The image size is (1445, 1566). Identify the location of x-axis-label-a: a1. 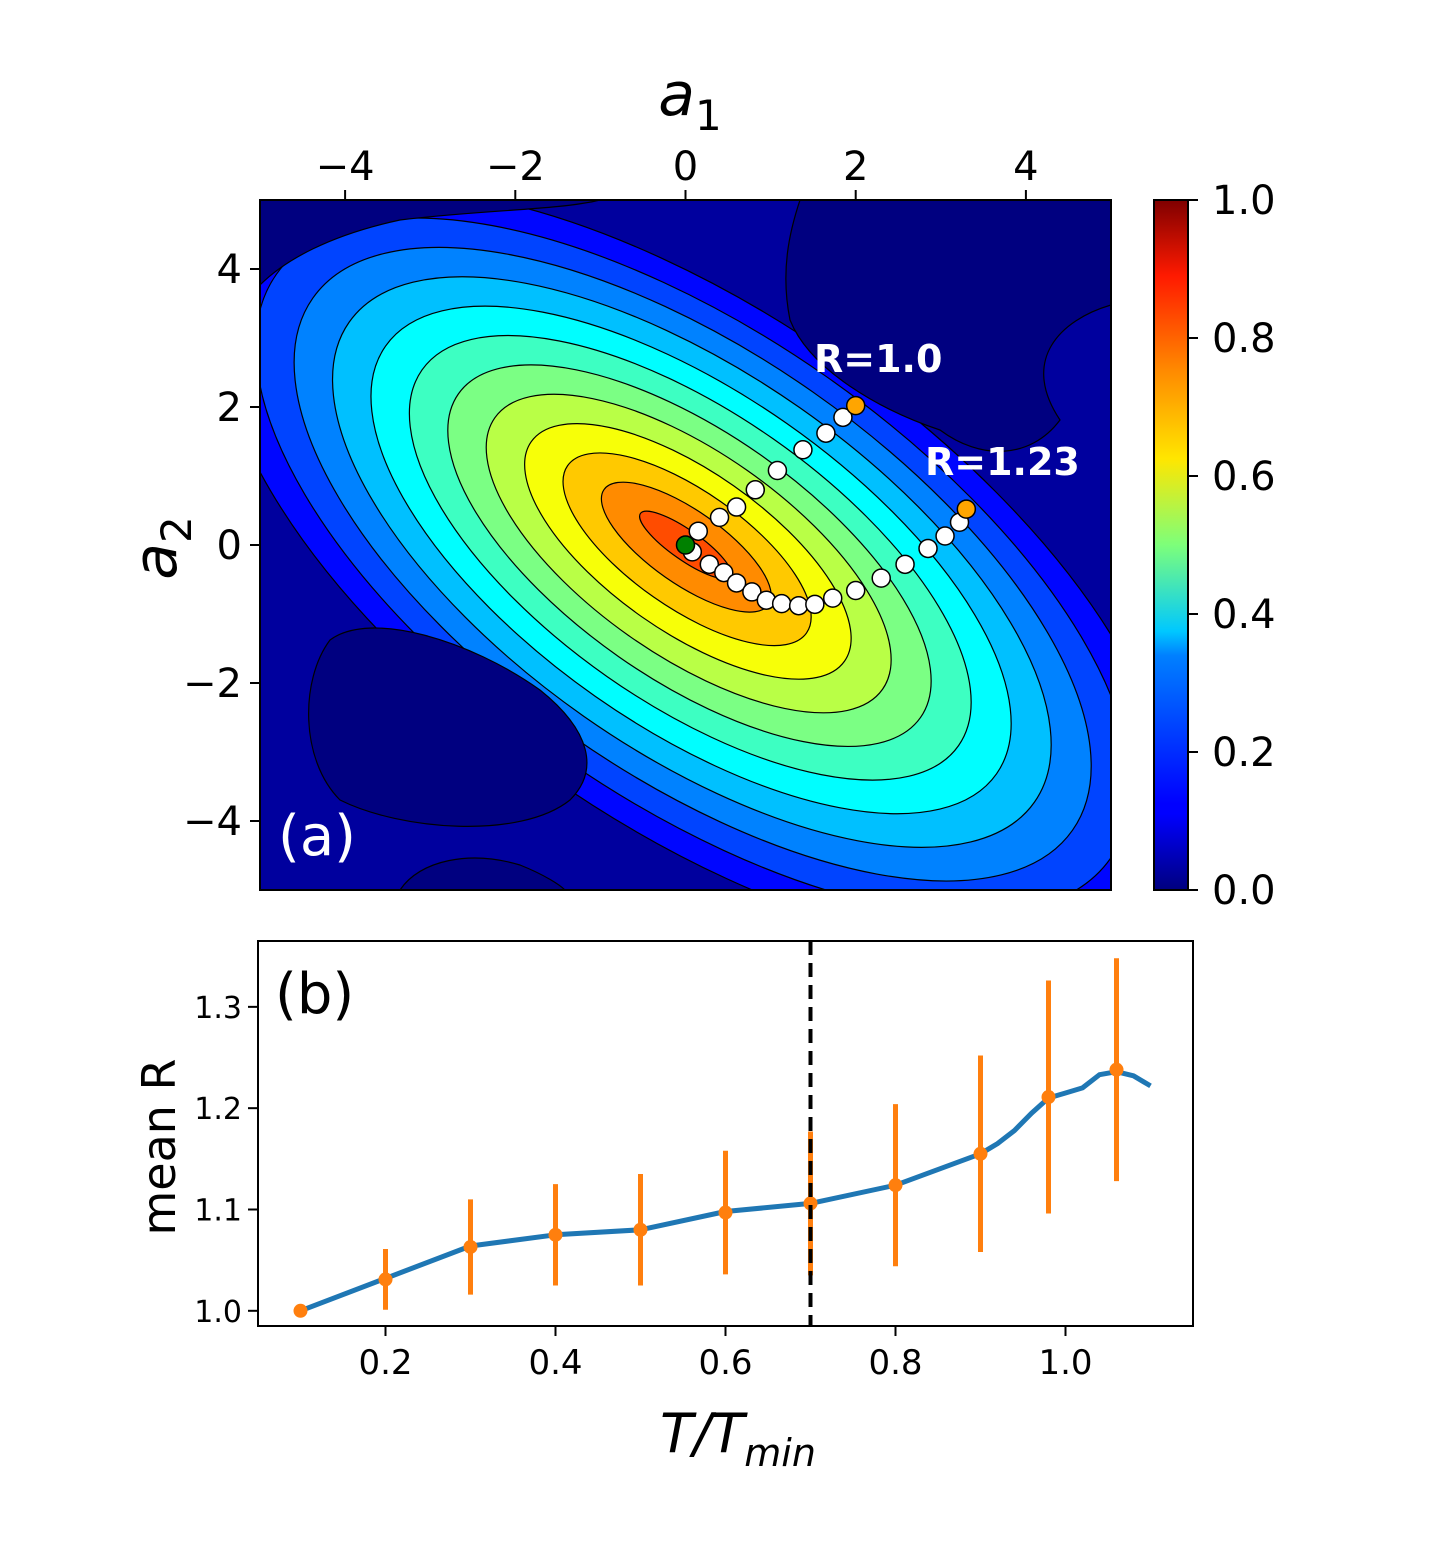
(690, 100).